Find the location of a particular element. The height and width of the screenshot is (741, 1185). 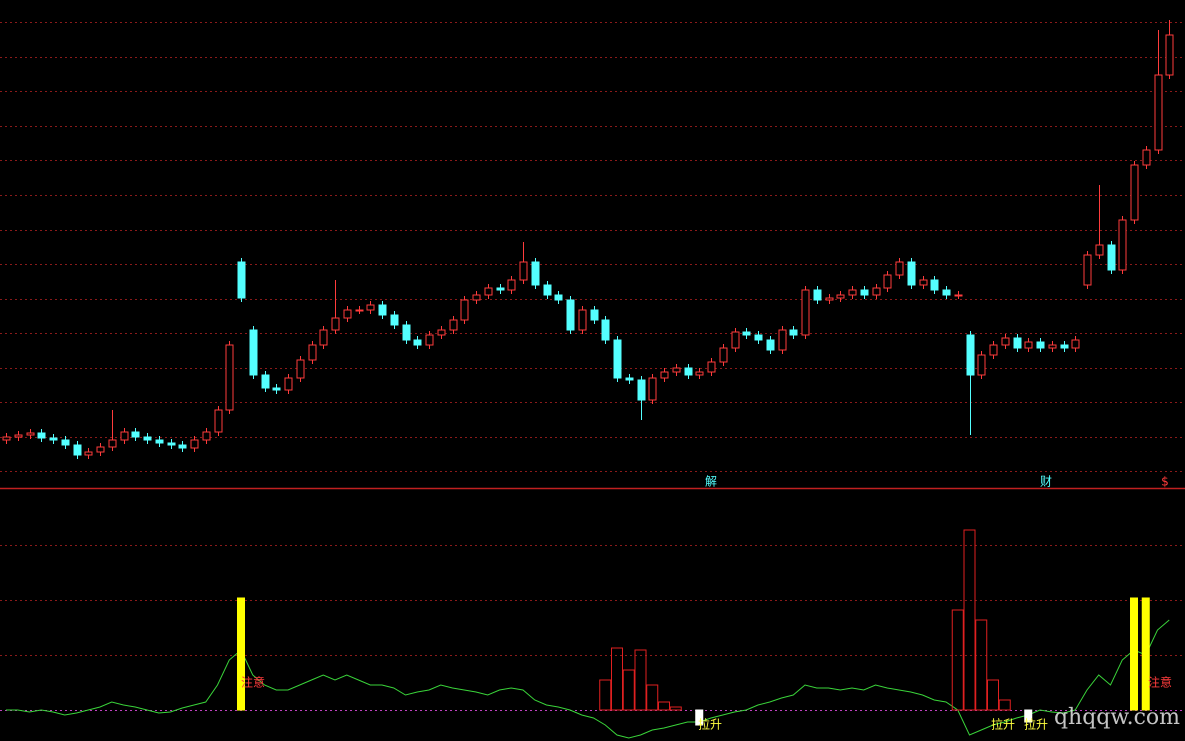

annotation: 财 is located at coordinates (1046, 482).